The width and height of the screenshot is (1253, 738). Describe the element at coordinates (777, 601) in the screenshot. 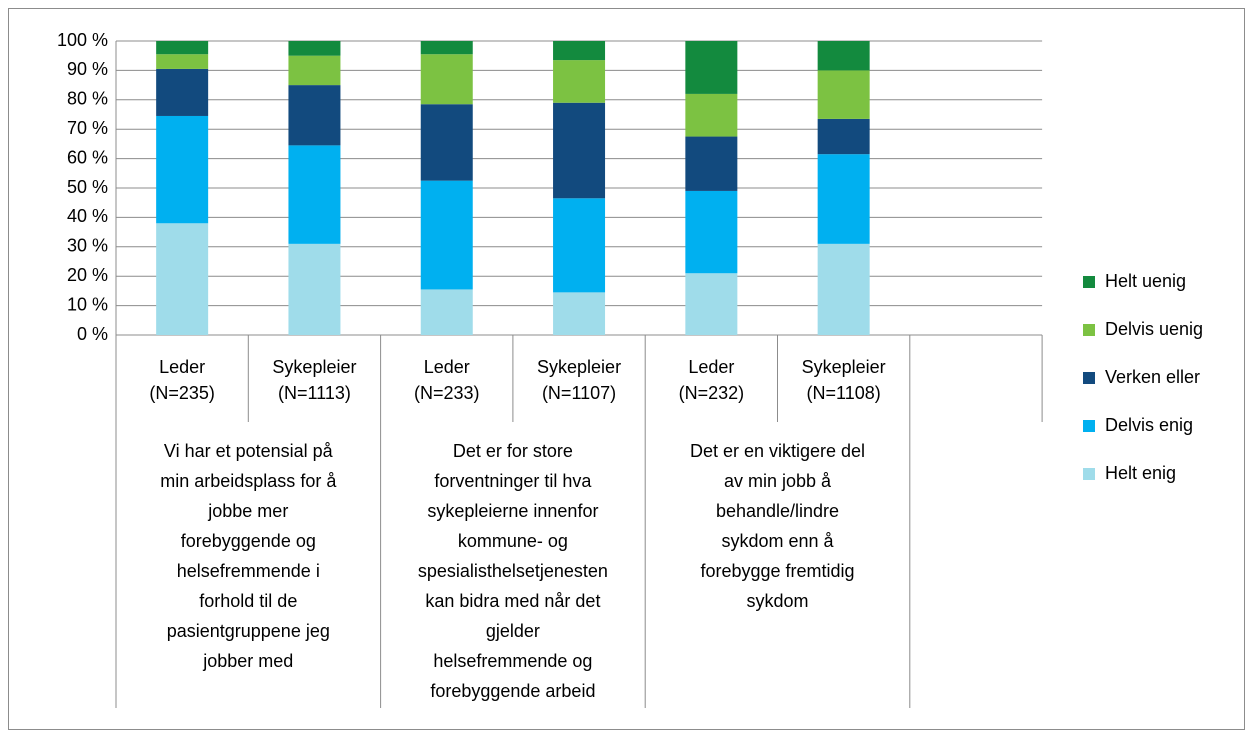

I see `group-label: sykdom` at that location.